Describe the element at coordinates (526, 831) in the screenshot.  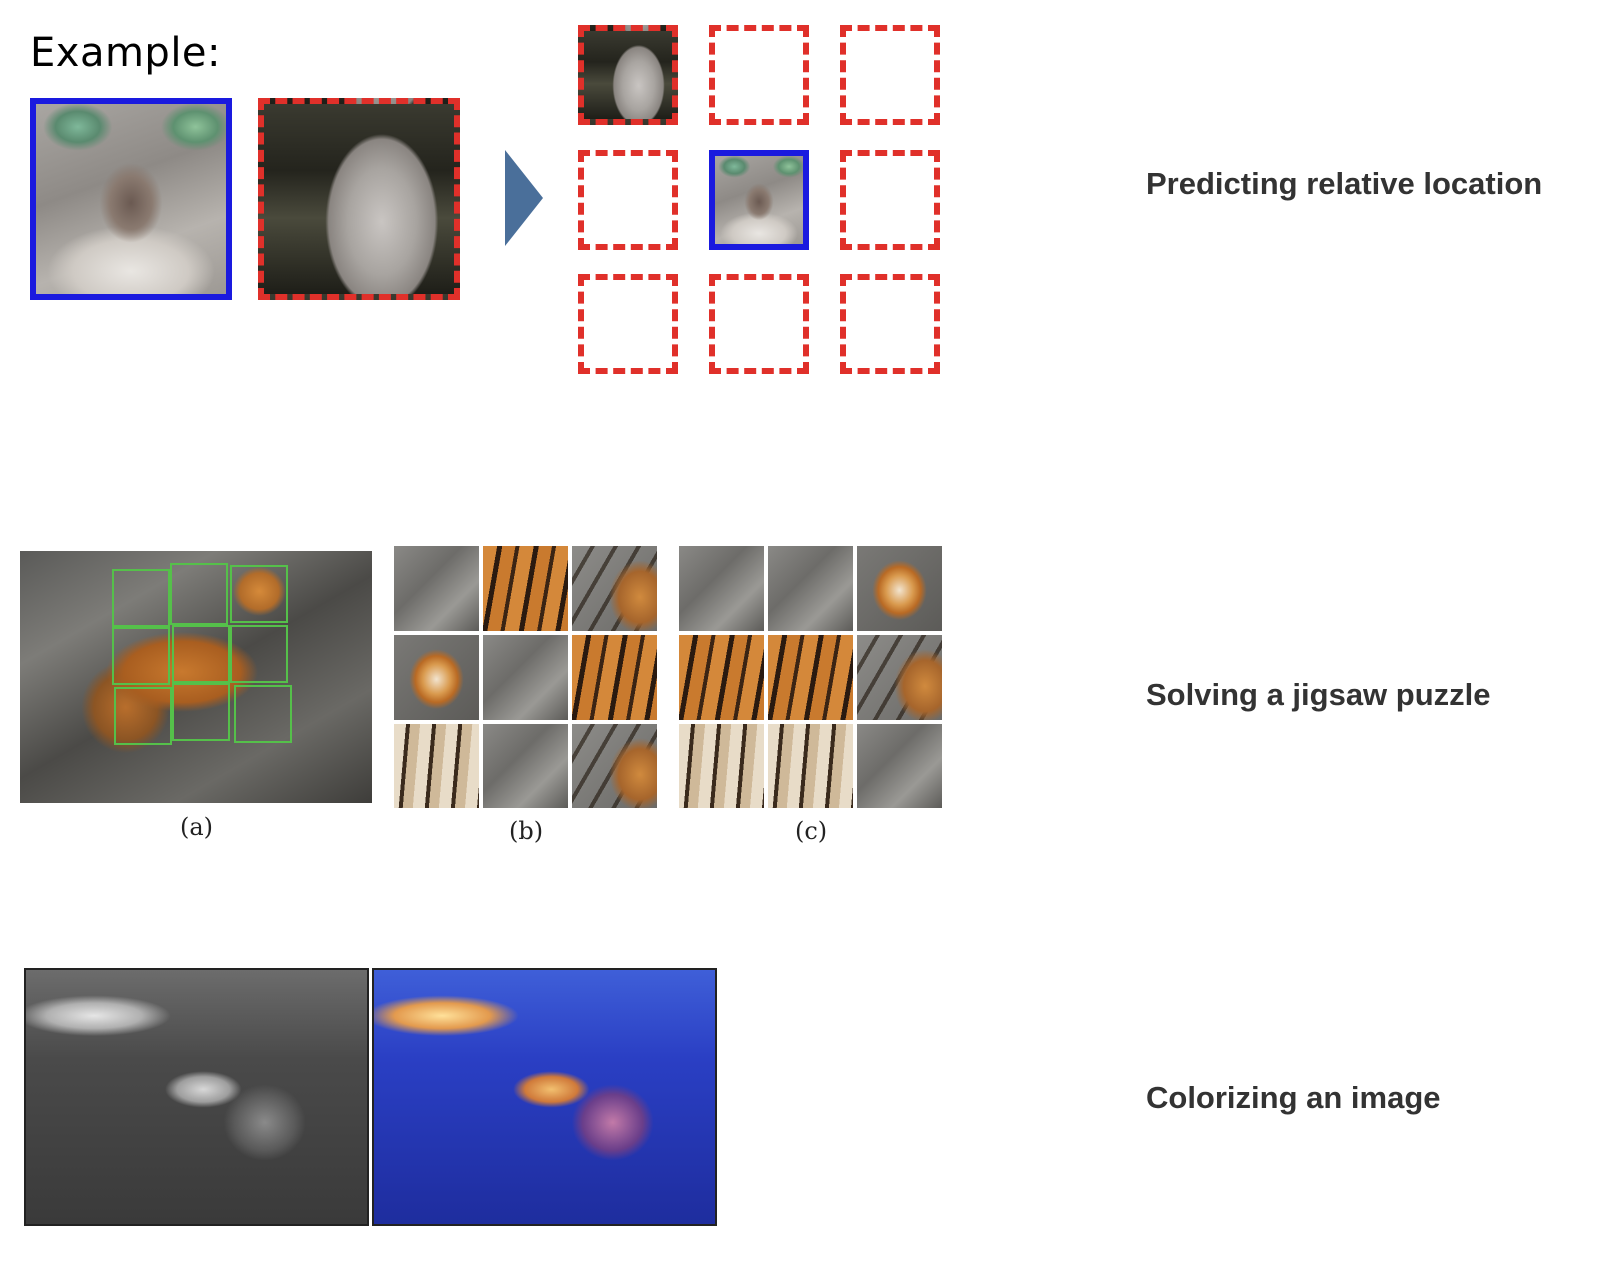
I see `caption-b: (b)` at that location.